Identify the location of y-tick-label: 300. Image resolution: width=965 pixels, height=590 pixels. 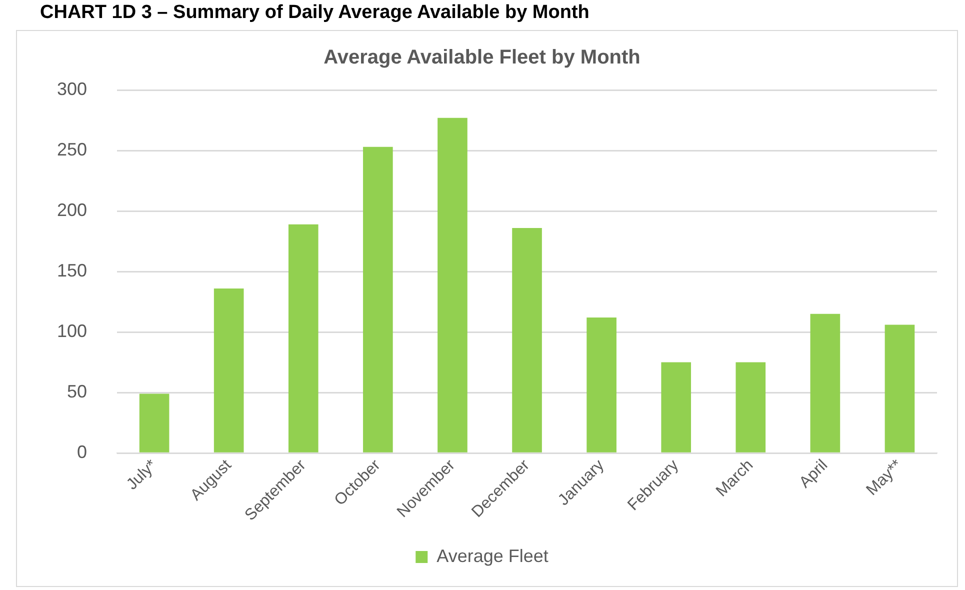
(72, 88).